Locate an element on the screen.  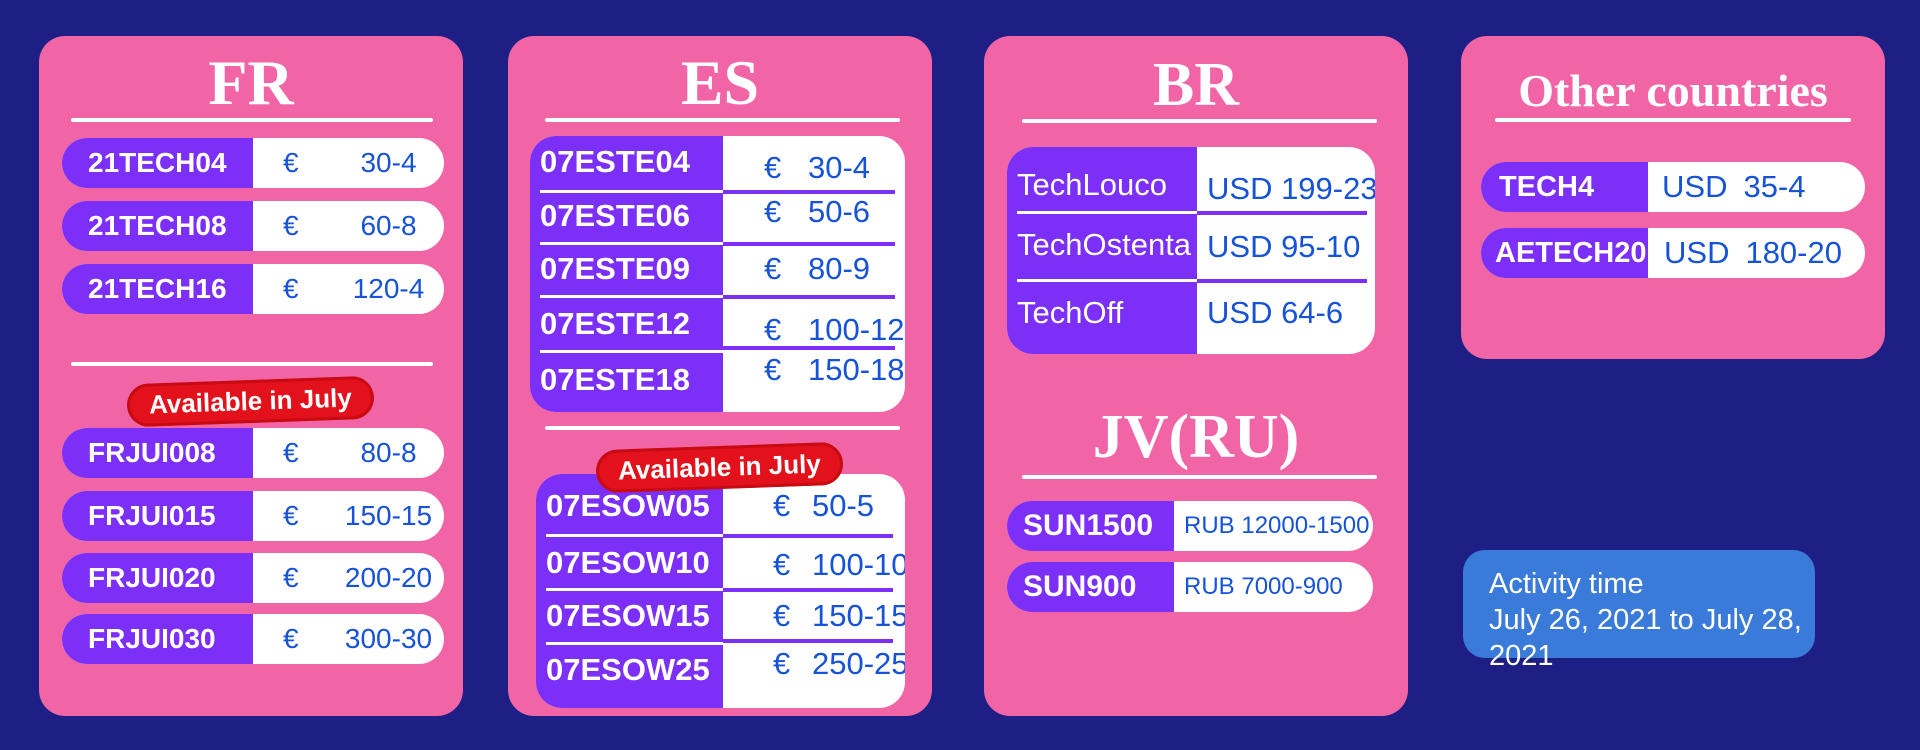
code-label: SUN1500 is located at coordinates (1090, 526).